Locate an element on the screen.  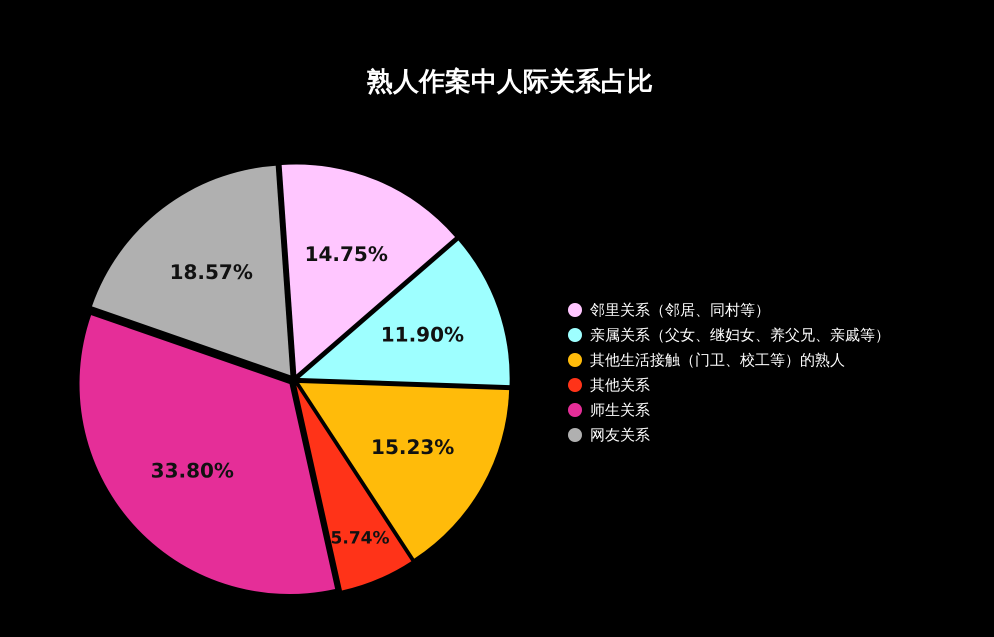
data-label: 11.90% is located at coordinates (422, 334).